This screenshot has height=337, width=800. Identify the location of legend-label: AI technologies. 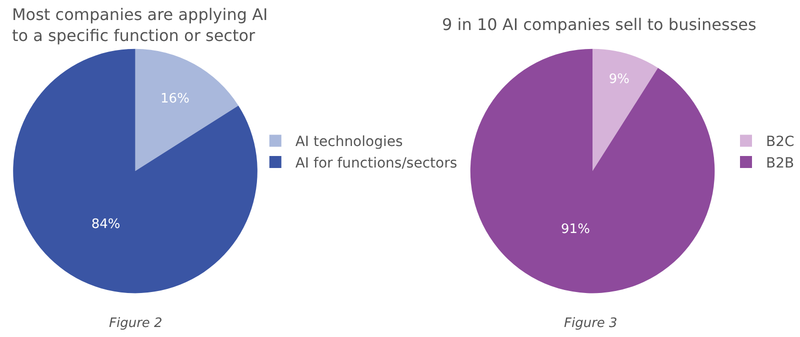
(349, 142).